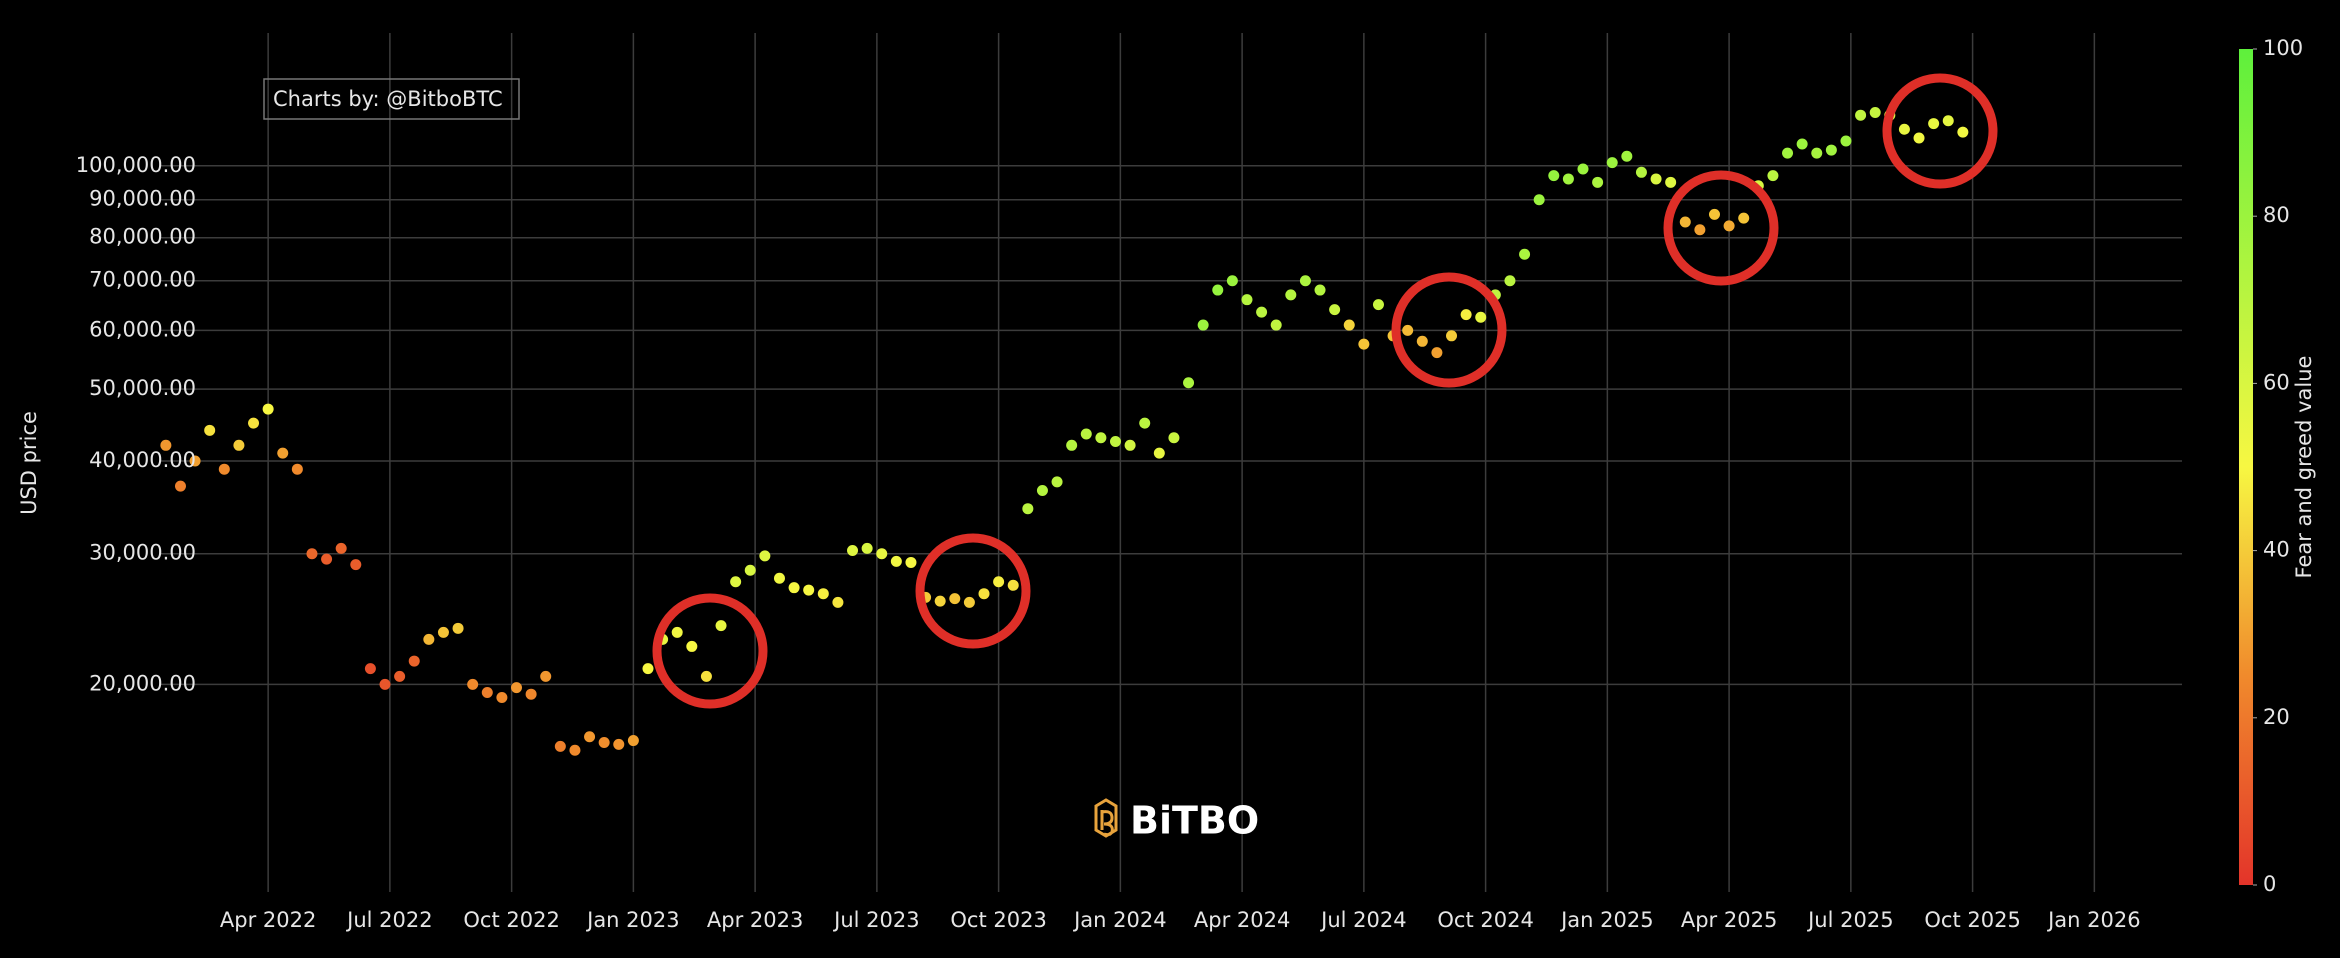 The width and height of the screenshot is (2340, 958). I want to click on colorbar-label: Fear and greed value, so click(2304, 467).